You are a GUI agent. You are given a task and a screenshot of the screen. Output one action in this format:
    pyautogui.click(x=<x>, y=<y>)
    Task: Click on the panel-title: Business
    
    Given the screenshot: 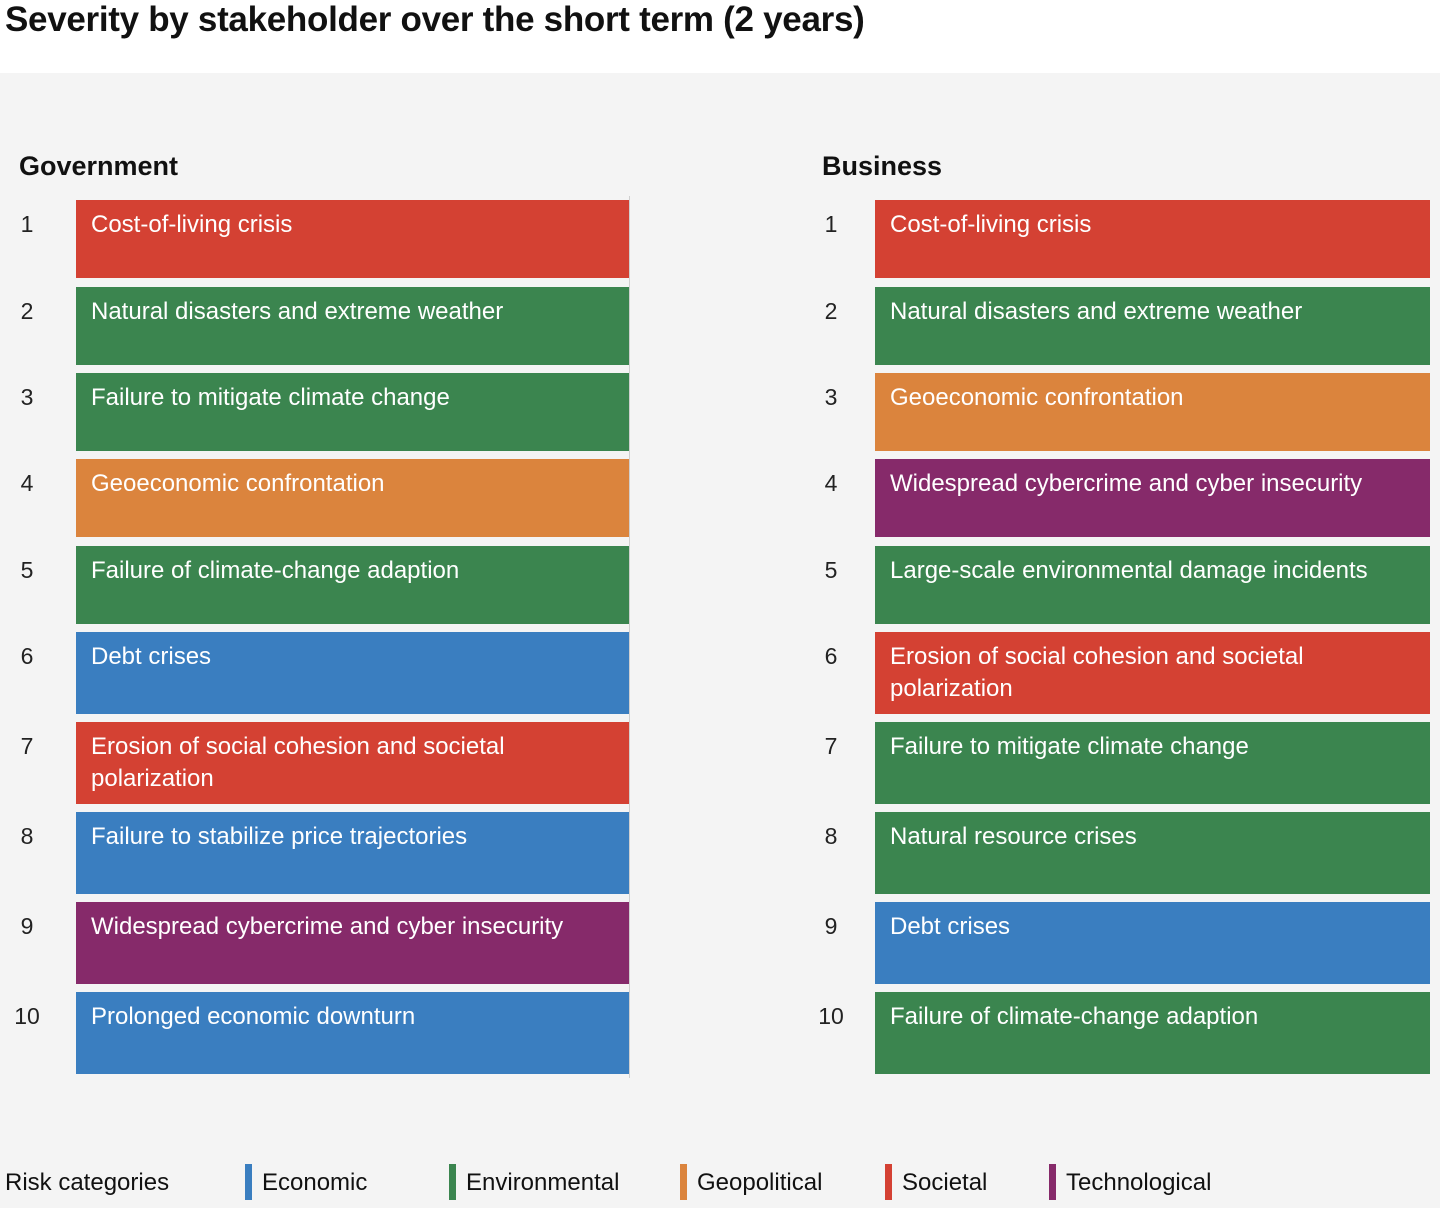 What is the action you would take?
    pyautogui.click(x=882, y=166)
    